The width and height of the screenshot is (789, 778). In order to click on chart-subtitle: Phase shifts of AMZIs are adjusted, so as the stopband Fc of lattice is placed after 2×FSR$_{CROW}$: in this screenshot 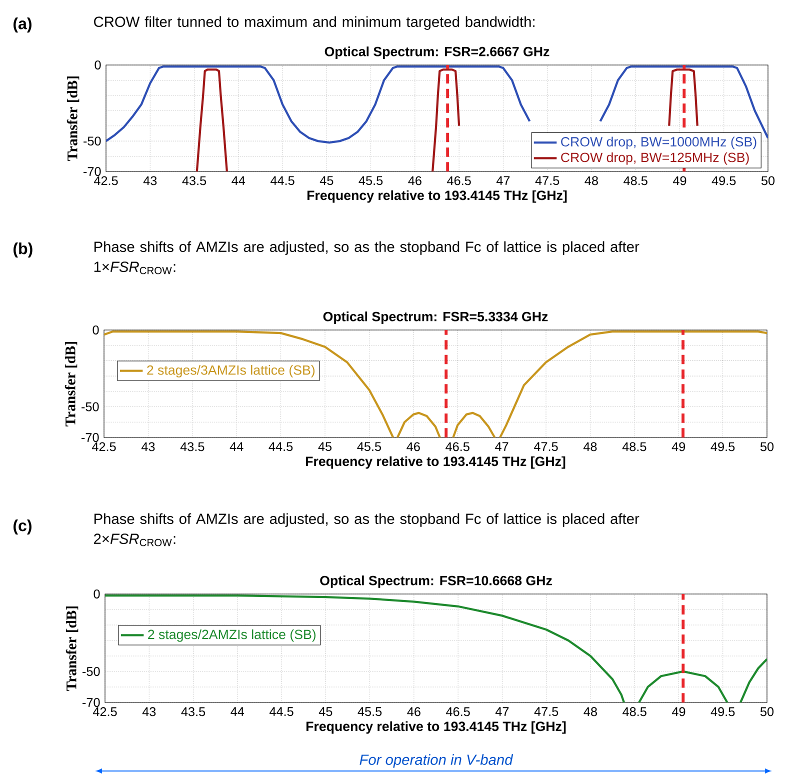, I will do `click(367, 529)`.